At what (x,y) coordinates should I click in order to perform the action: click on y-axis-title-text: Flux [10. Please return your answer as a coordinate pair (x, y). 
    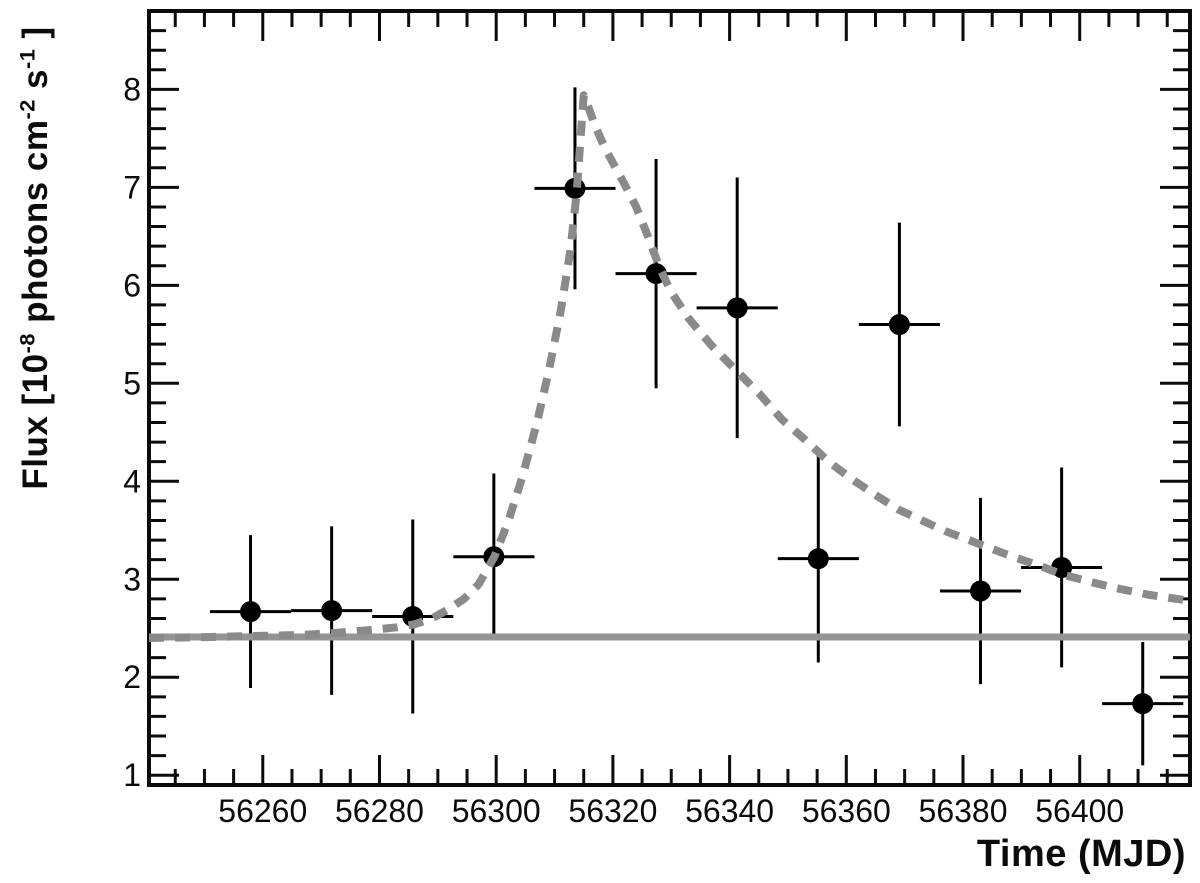
    Looking at the image, I should click on (35, 421).